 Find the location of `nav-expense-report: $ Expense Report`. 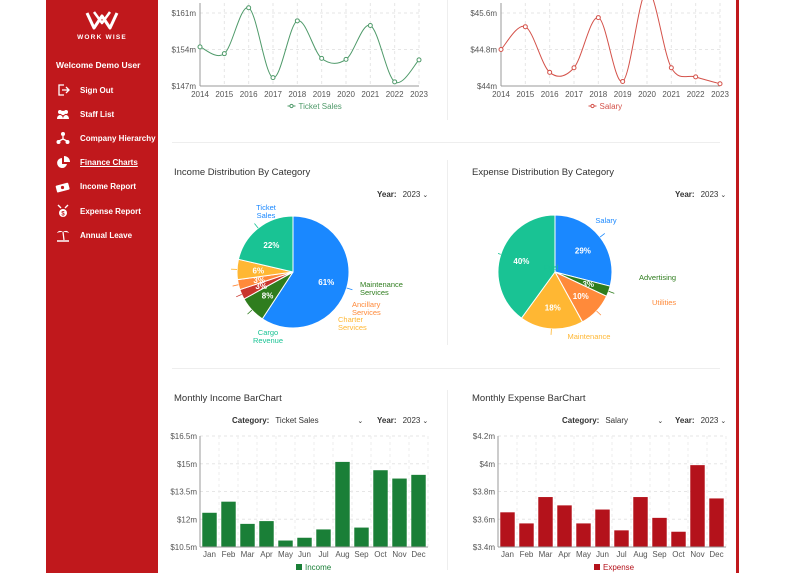

nav-expense-report: $ Expense Report is located at coordinates (106, 211).